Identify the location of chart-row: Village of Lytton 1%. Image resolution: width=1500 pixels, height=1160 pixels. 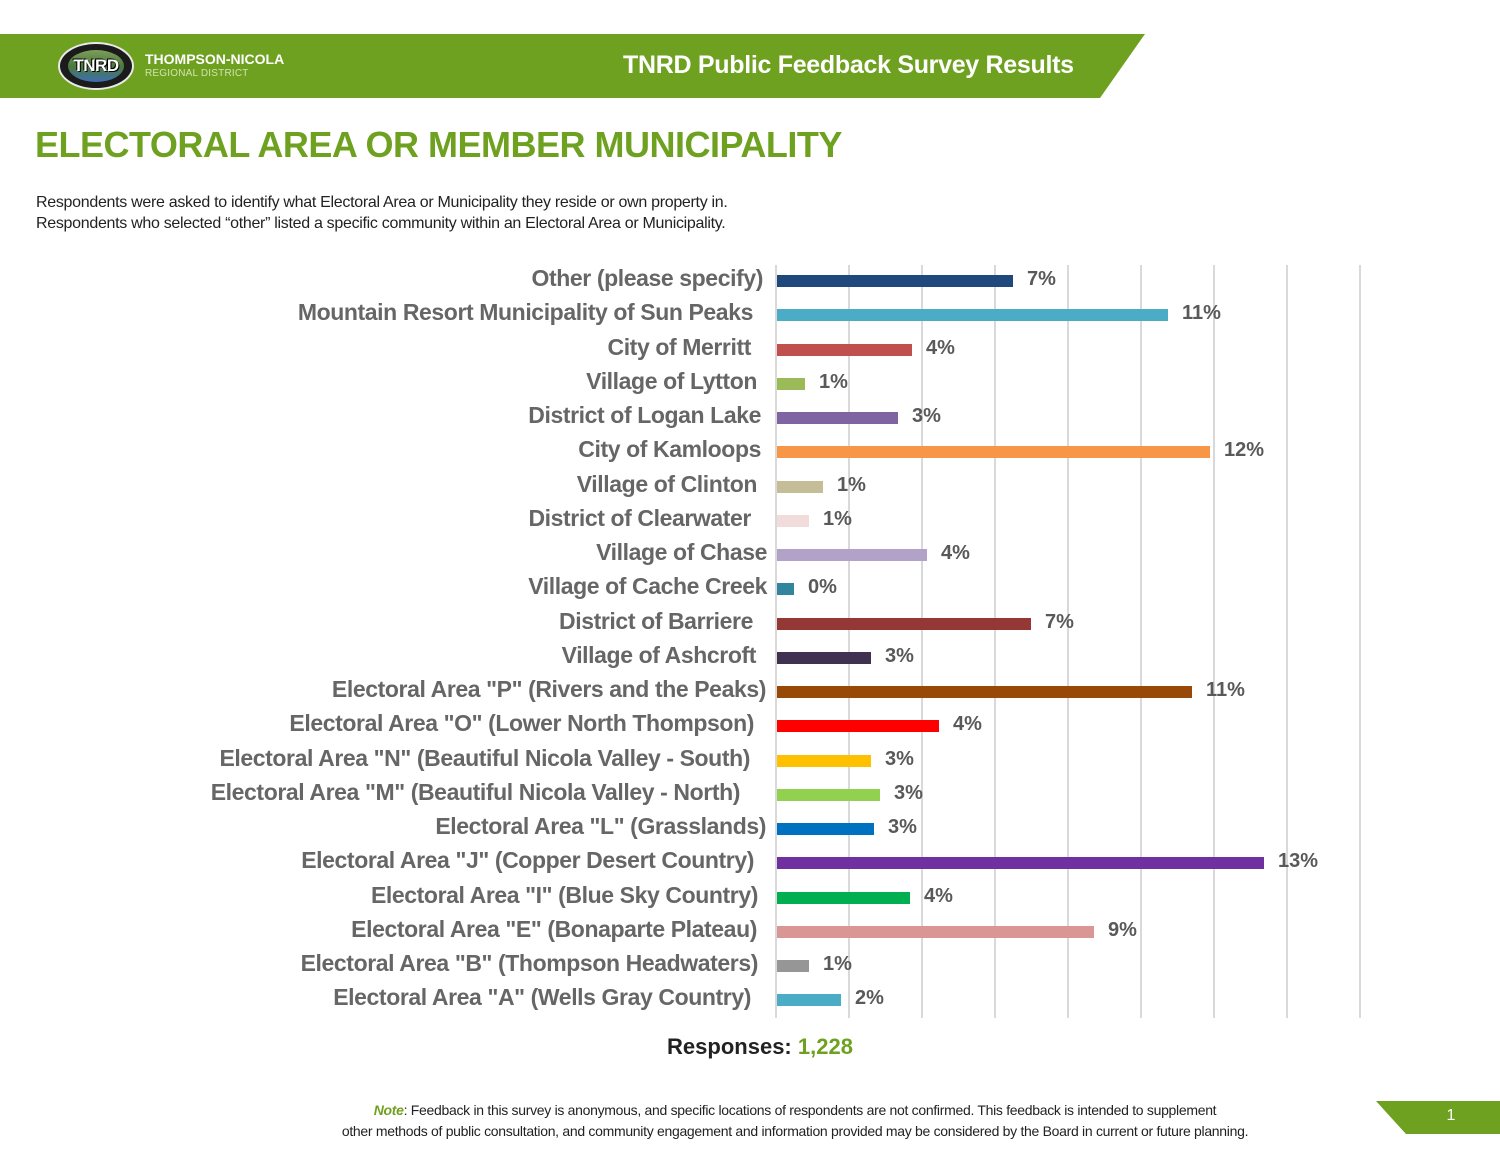
(750, 382).